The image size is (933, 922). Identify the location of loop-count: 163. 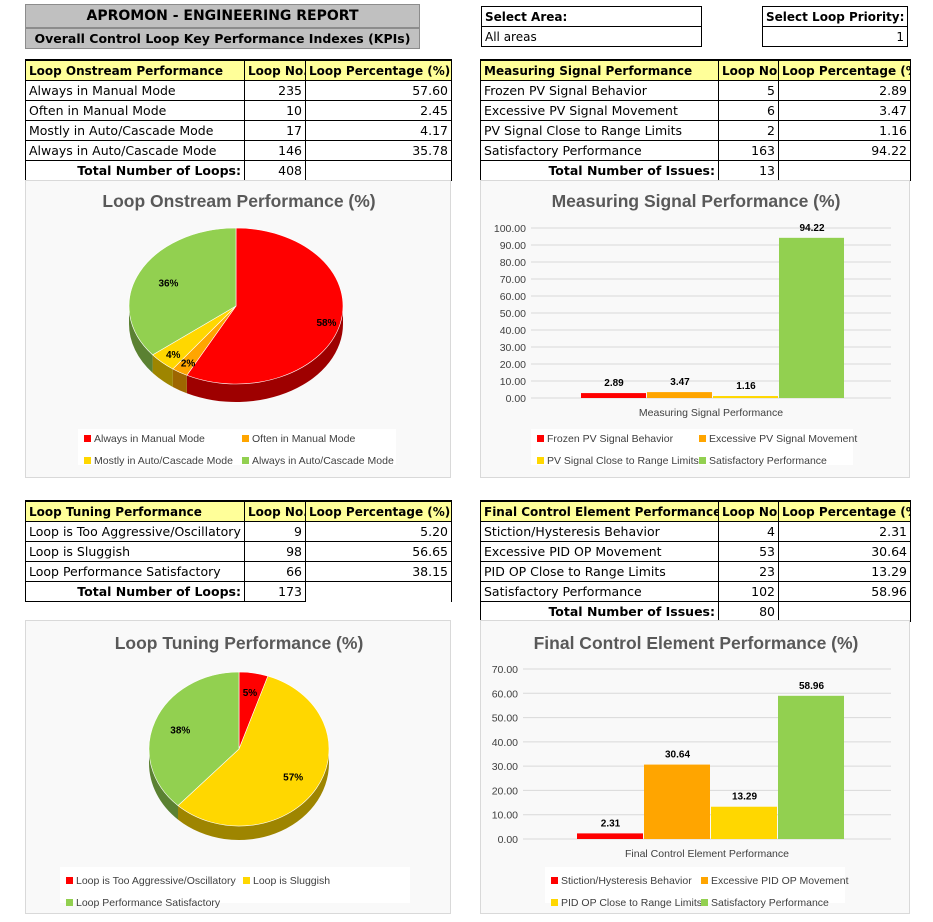
(748, 150).